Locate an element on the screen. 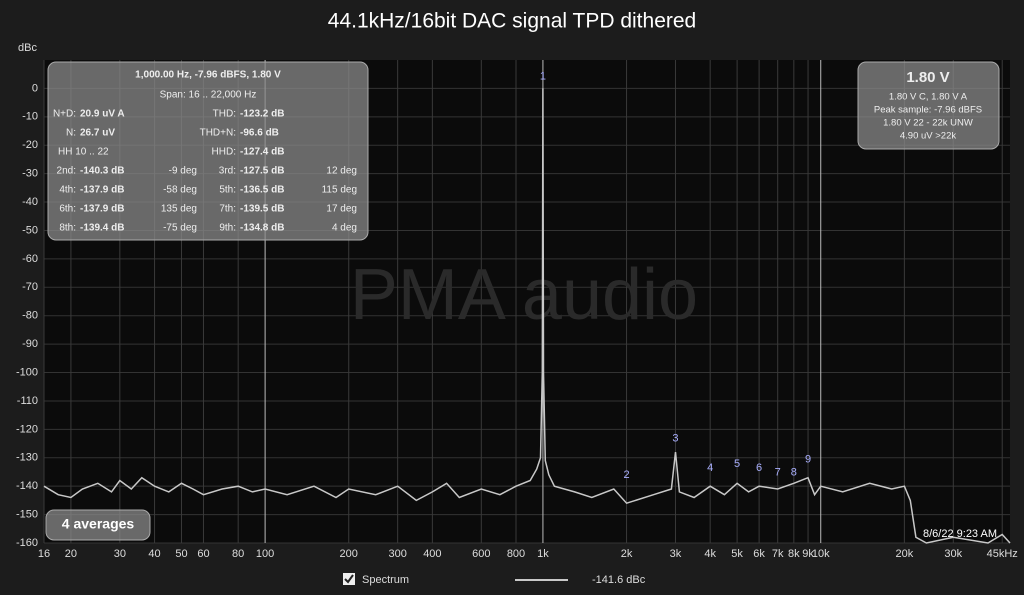 This screenshot has height=595, width=1024. harmonic-marker: 2 is located at coordinates (626, 475).